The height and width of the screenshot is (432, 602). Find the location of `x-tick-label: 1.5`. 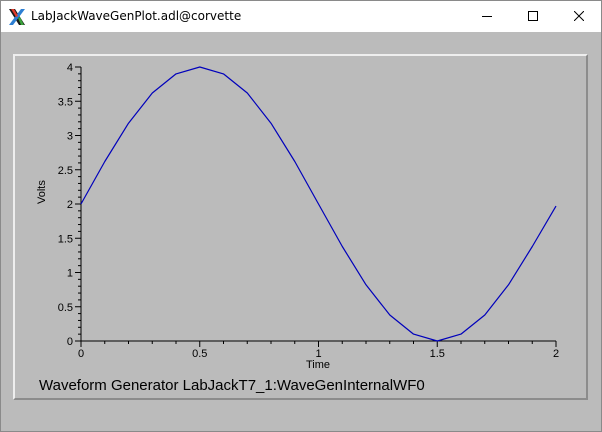

x-tick-label: 1.5 is located at coordinates (437, 354).